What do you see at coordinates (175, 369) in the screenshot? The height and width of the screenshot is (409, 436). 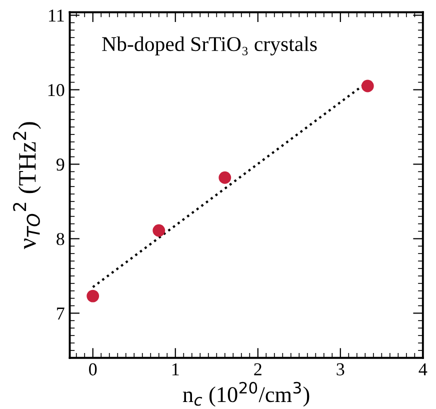 I see `x-tick-label: 1` at bounding box center [175, 369].